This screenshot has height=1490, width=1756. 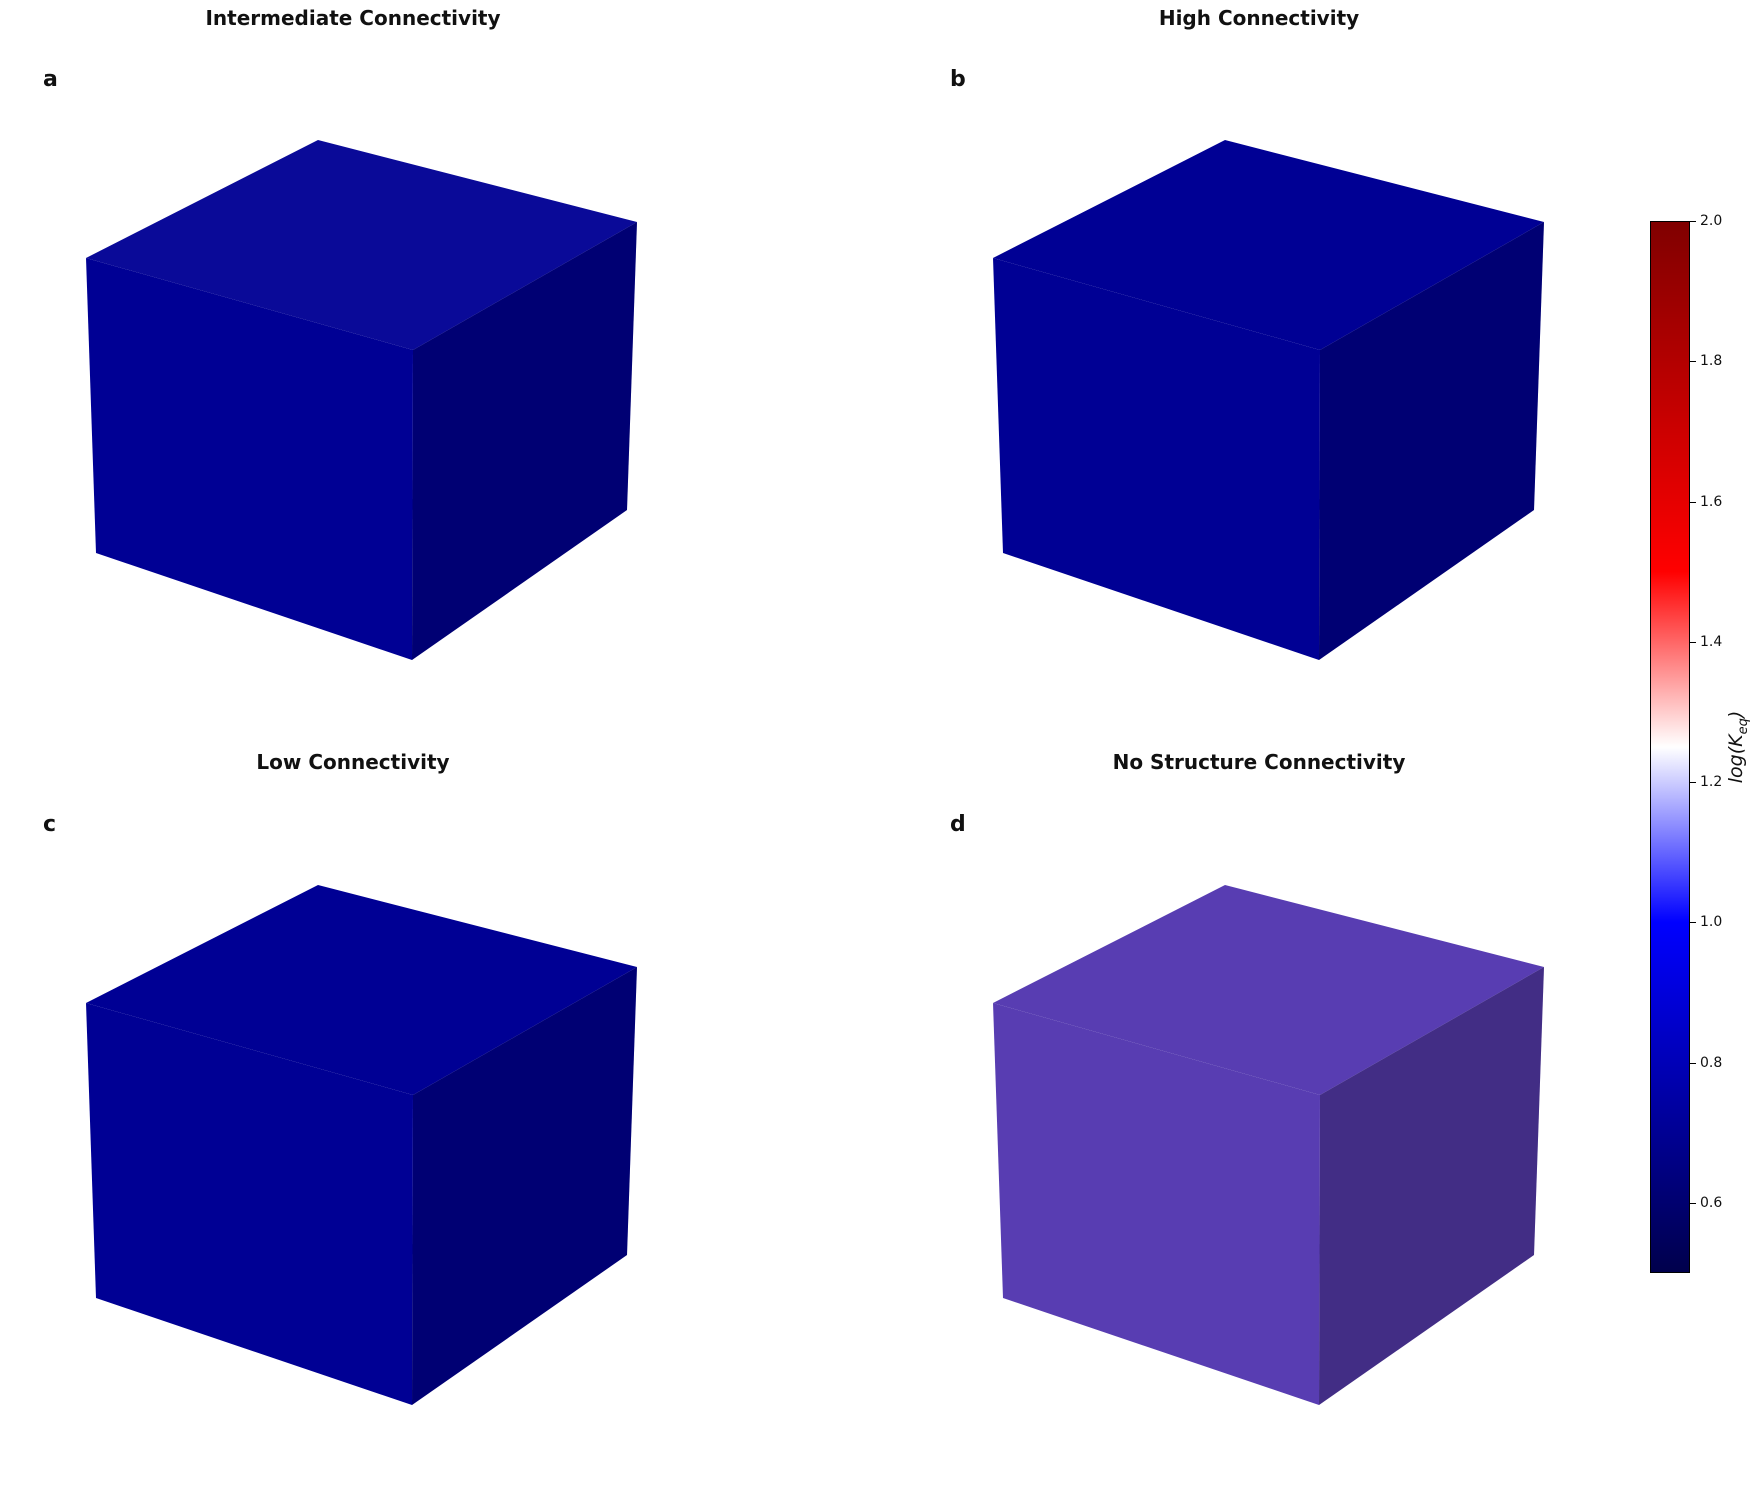 I want to click on colorbar-tick-label: 1.0, so click(x=1711, y=922).